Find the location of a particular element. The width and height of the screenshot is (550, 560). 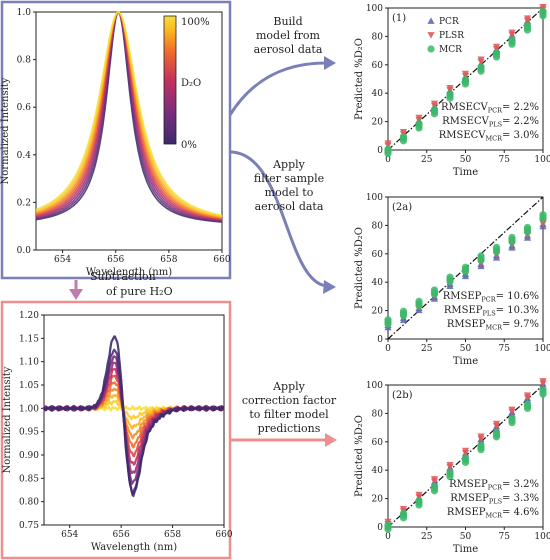

y-tick-label: 1.05 is located at coordinates (29, 386).